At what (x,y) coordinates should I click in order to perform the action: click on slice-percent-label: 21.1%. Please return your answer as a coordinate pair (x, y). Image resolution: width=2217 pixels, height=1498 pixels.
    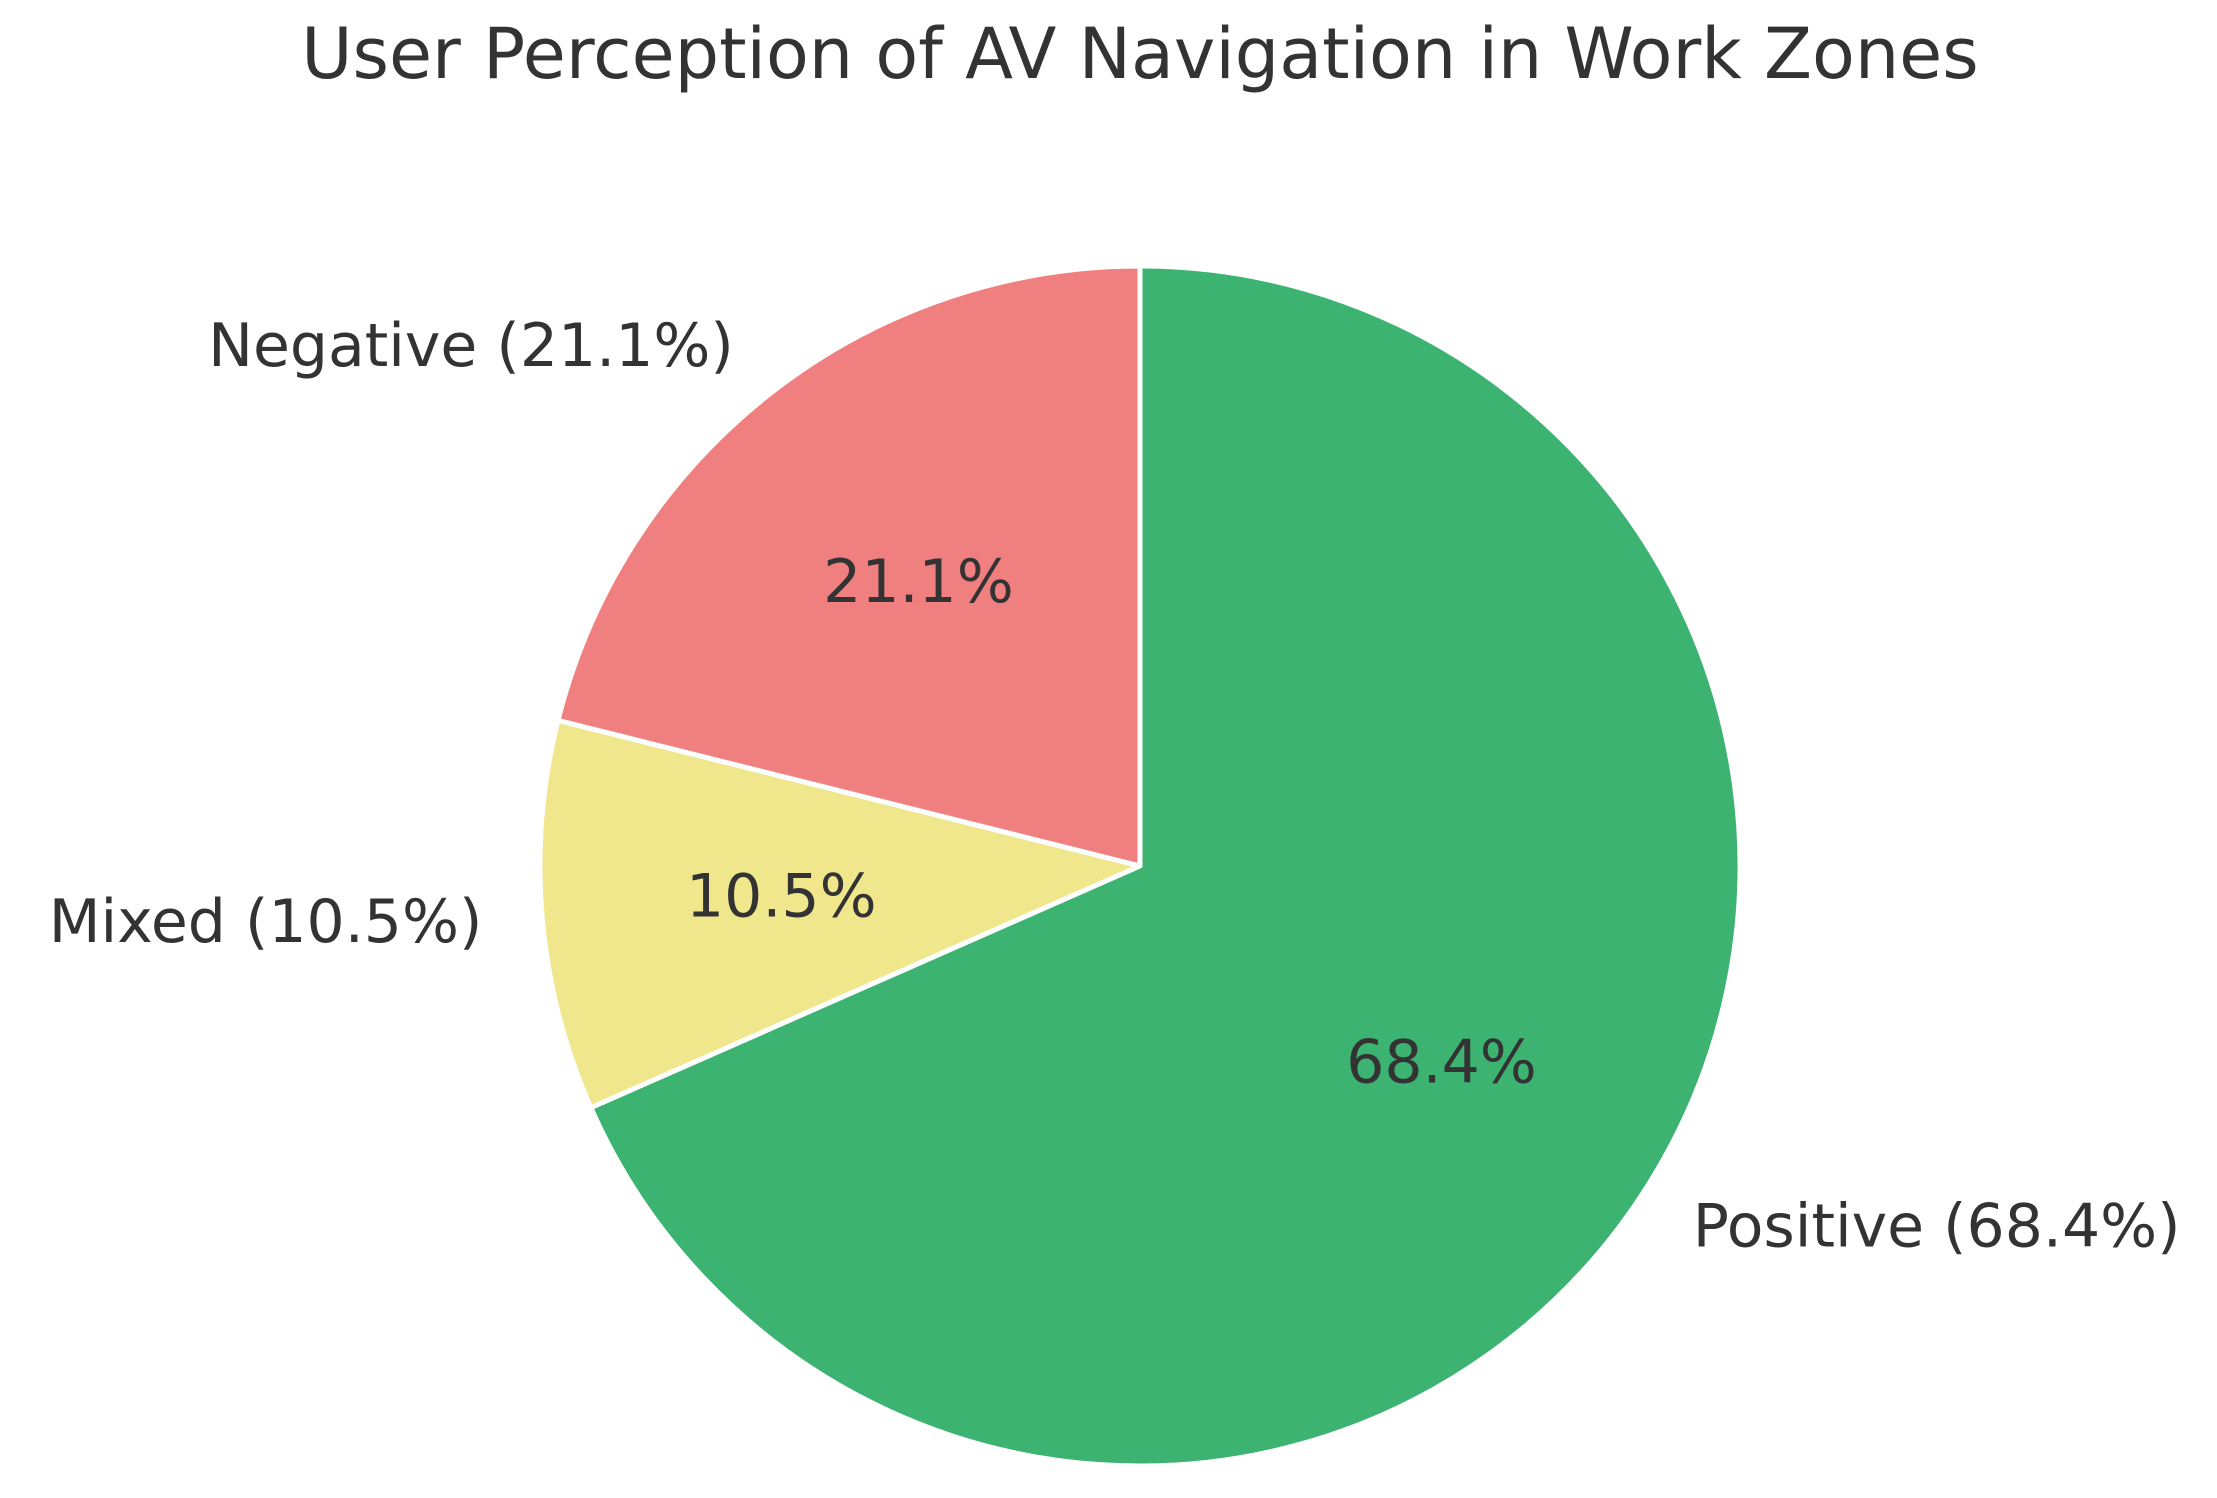
    Looking at the image, I should click on (918, 582).